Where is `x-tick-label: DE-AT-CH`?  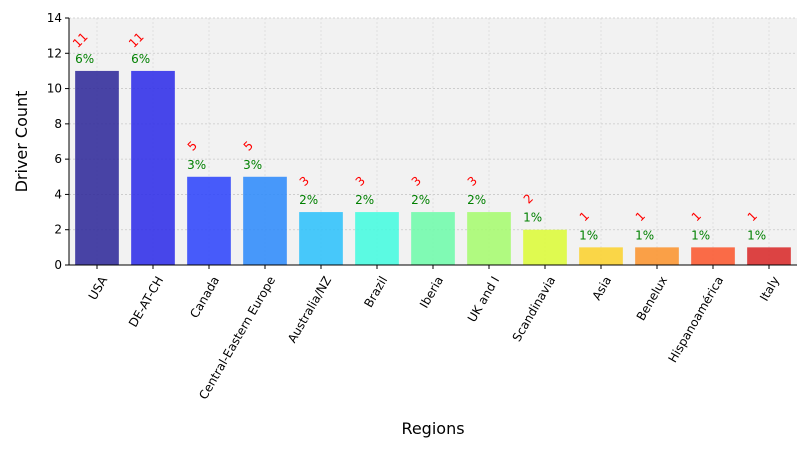
x-tick-label: DE-AT-CH is located at coordinates (146, 302).